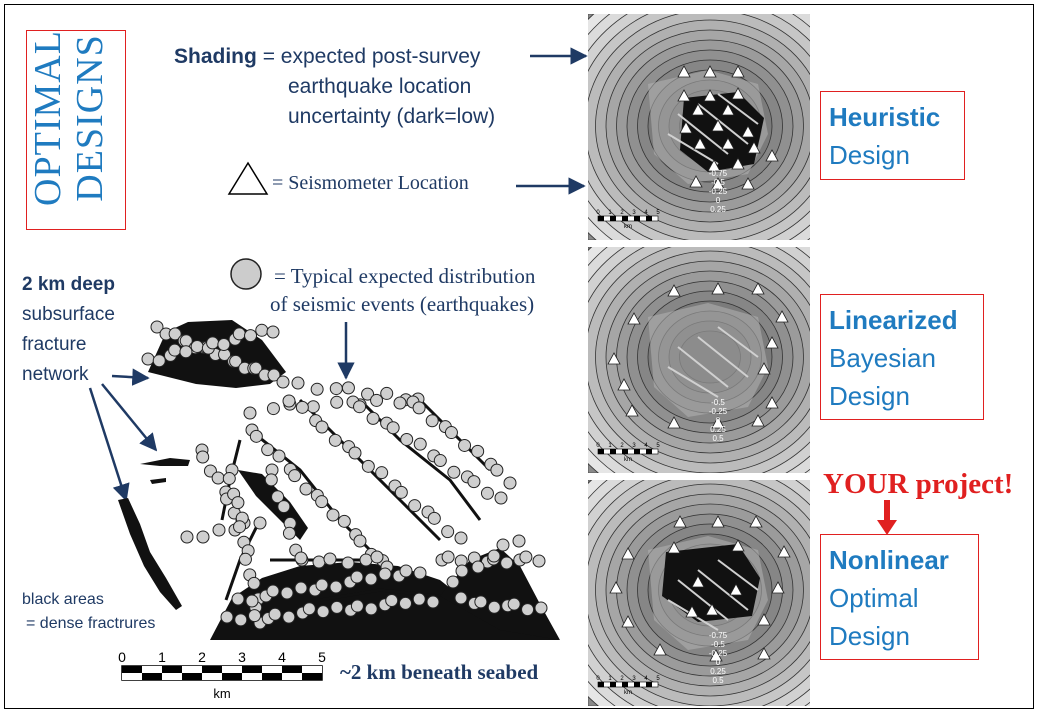  What do you see at coordinates (402, 304) in the screenshot?
I see `events-legend-2: of seismic events (earthquakes)` at bounding box center [402, 304].